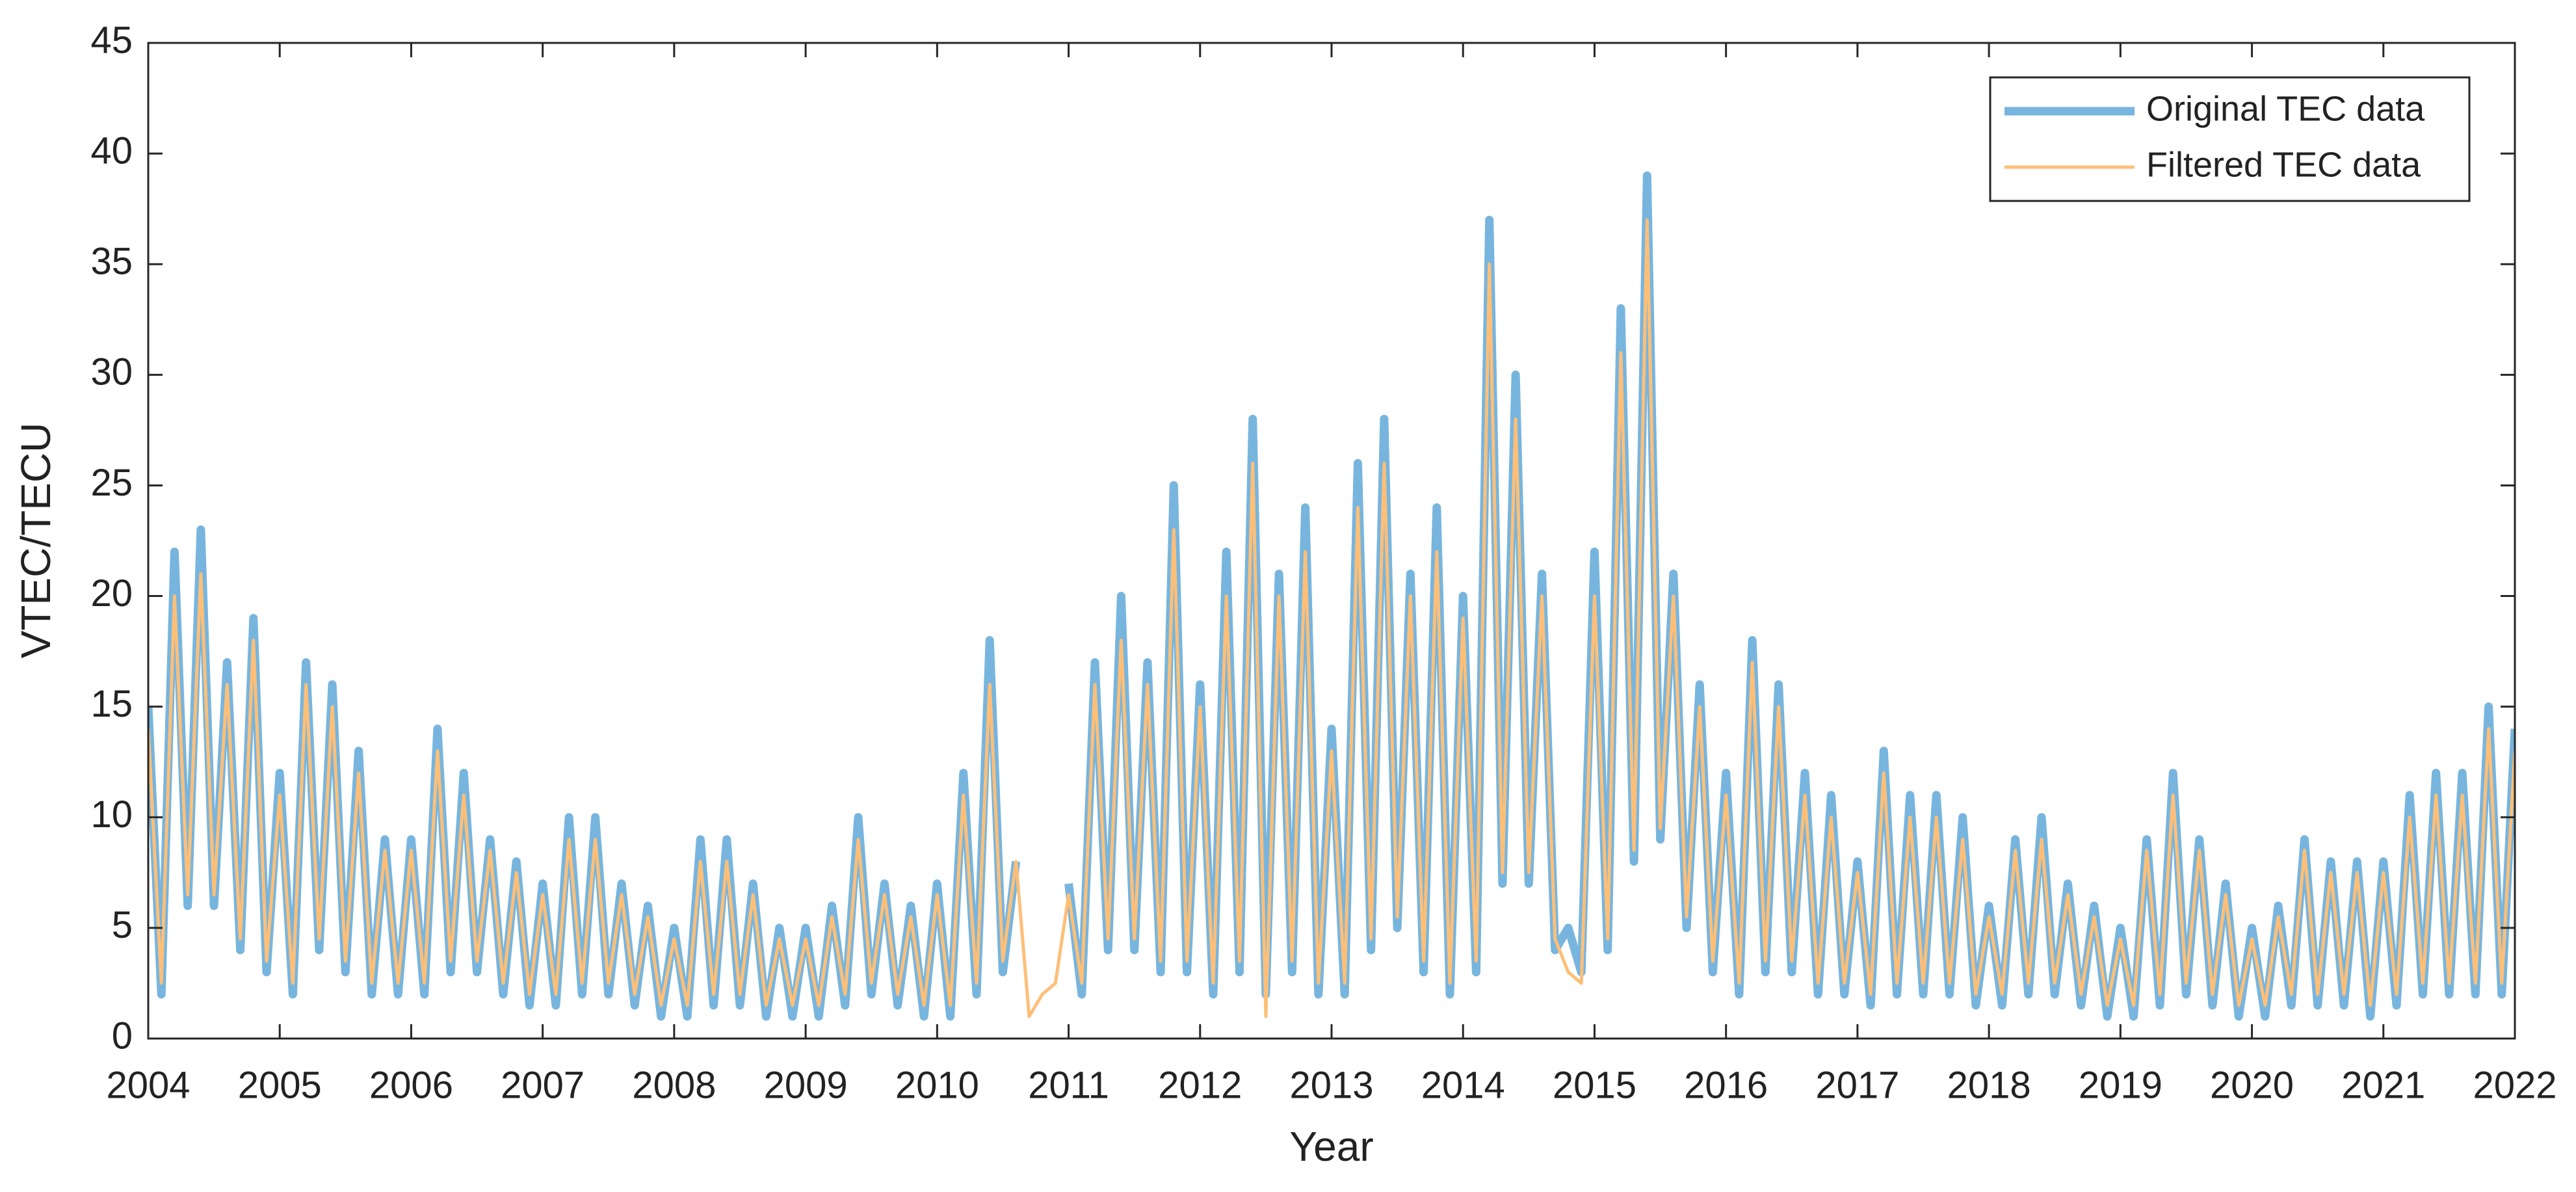 The height and width of the screenshot is (1192, 2576). Describe the element at coordinates (937, 1085) in the screenshot. I see `x-tick-label: 2010` at that location.